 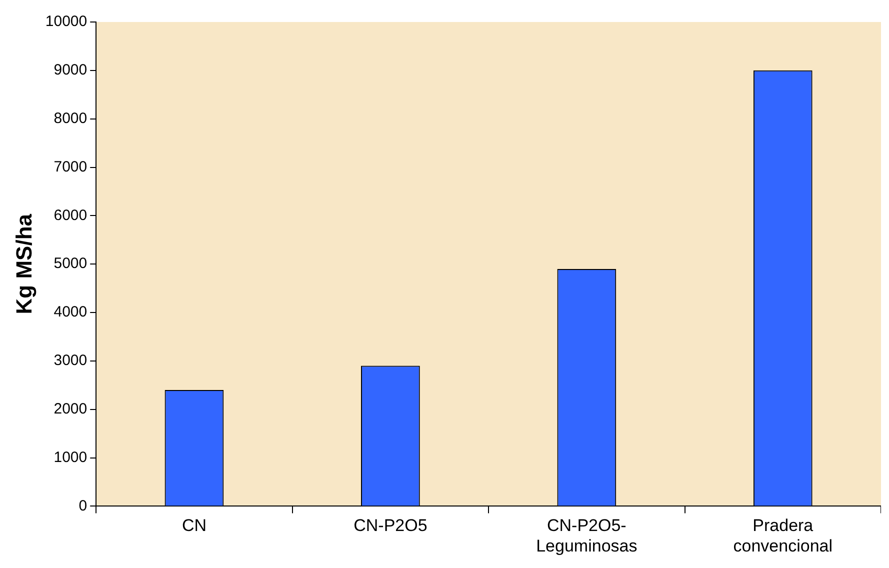 What do you see at coordinates (71, 118) in the screenshot?
I see `y-tick-label: 8000` at bounding box center [71, 118].